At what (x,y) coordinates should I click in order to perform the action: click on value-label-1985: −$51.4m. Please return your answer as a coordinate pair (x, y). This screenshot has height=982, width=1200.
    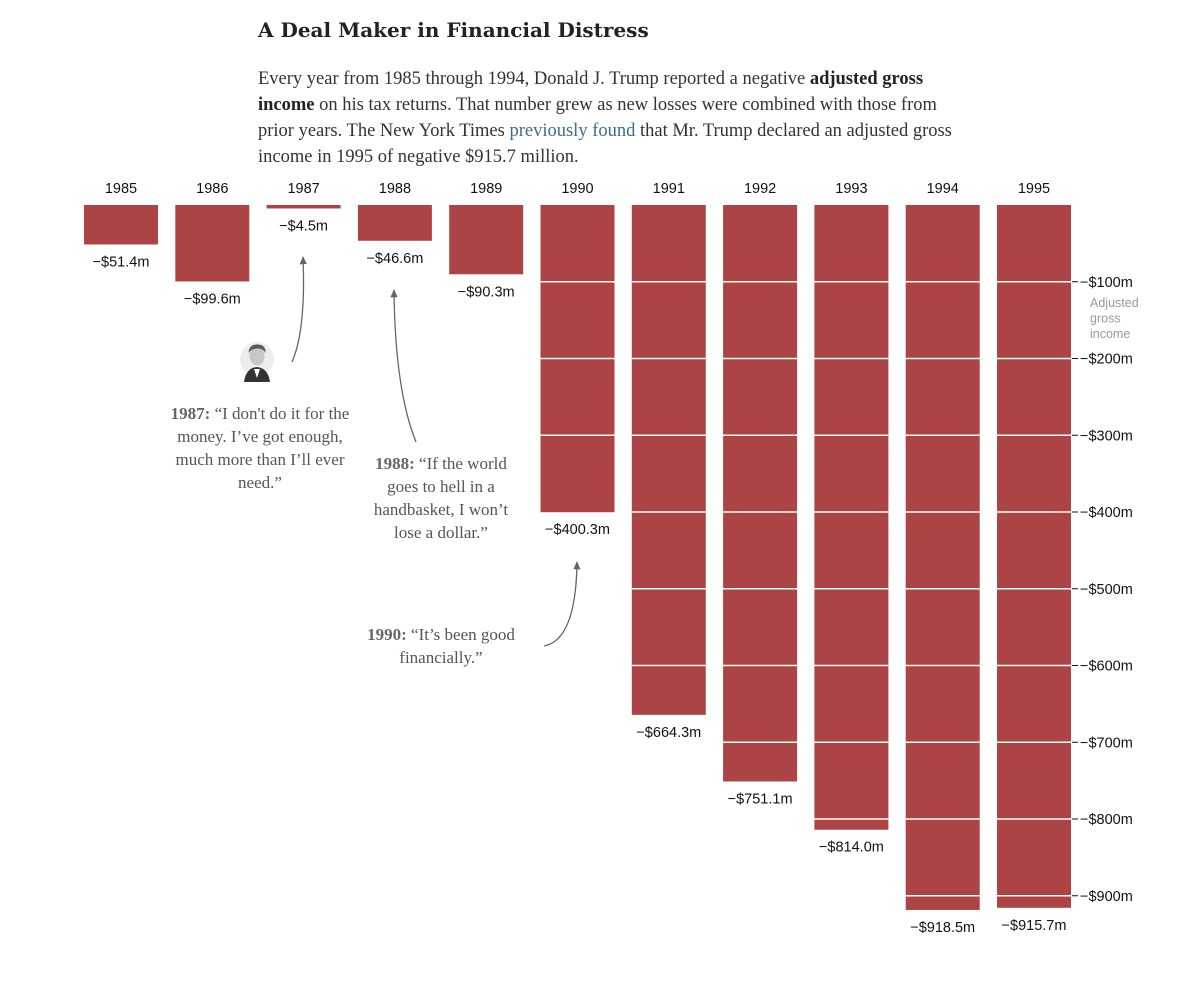
    Looking at the image, I should click on (121, 262).